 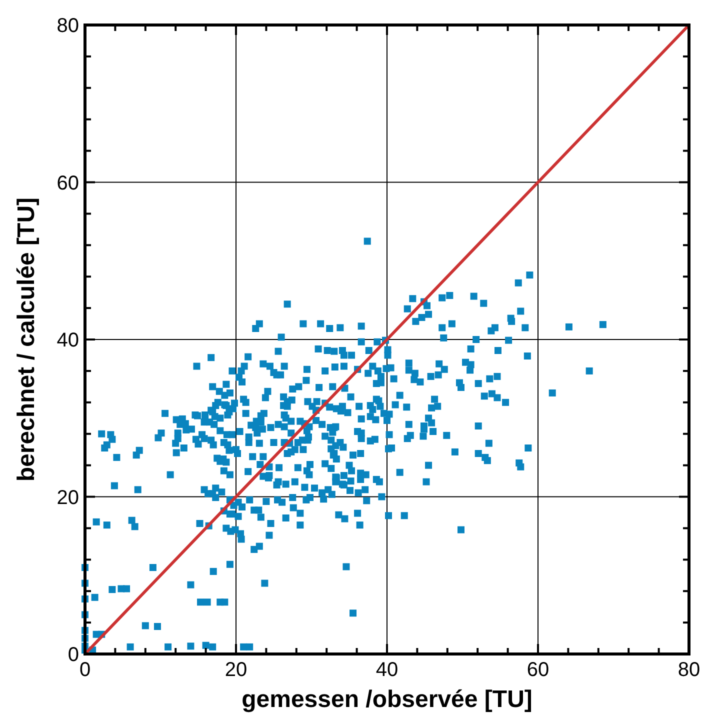 I want to click on x-axis-title: gemessen /observée [TU], so click(x=387, y=699).